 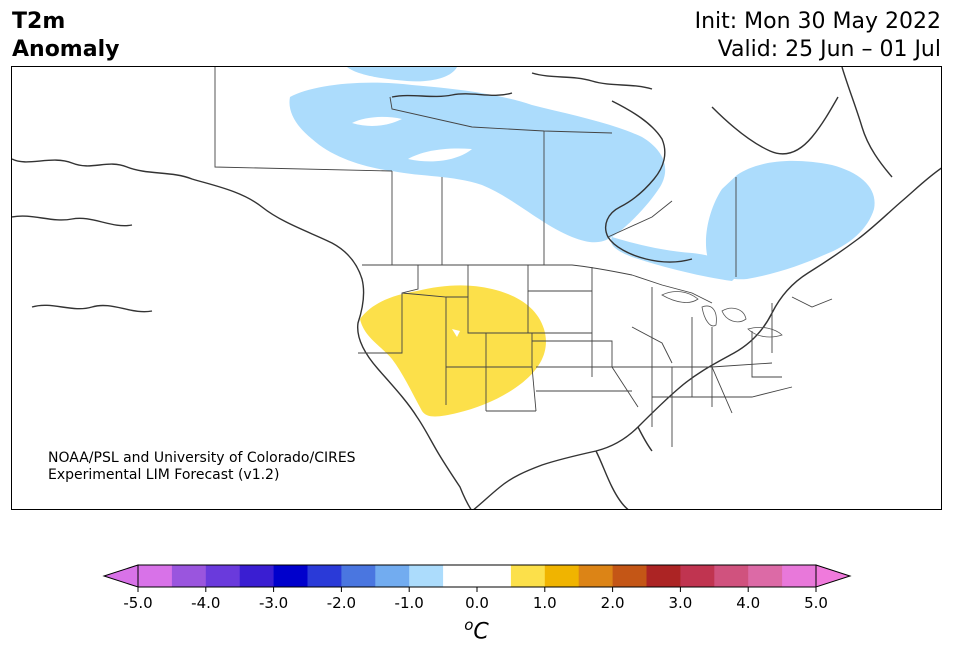 What do you see at coordinates (39, 21) in the screenshot?
I see `title-line-1: T2m` at bounding box center [39, 21].